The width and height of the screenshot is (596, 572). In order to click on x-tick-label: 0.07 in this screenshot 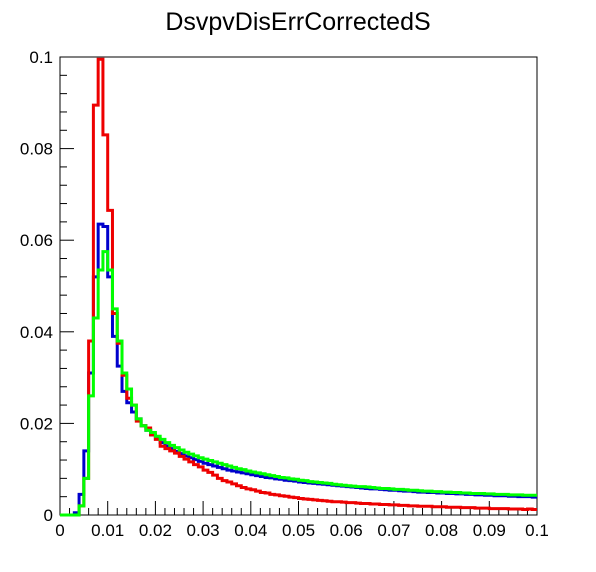, I will do `click(393, 530)`.